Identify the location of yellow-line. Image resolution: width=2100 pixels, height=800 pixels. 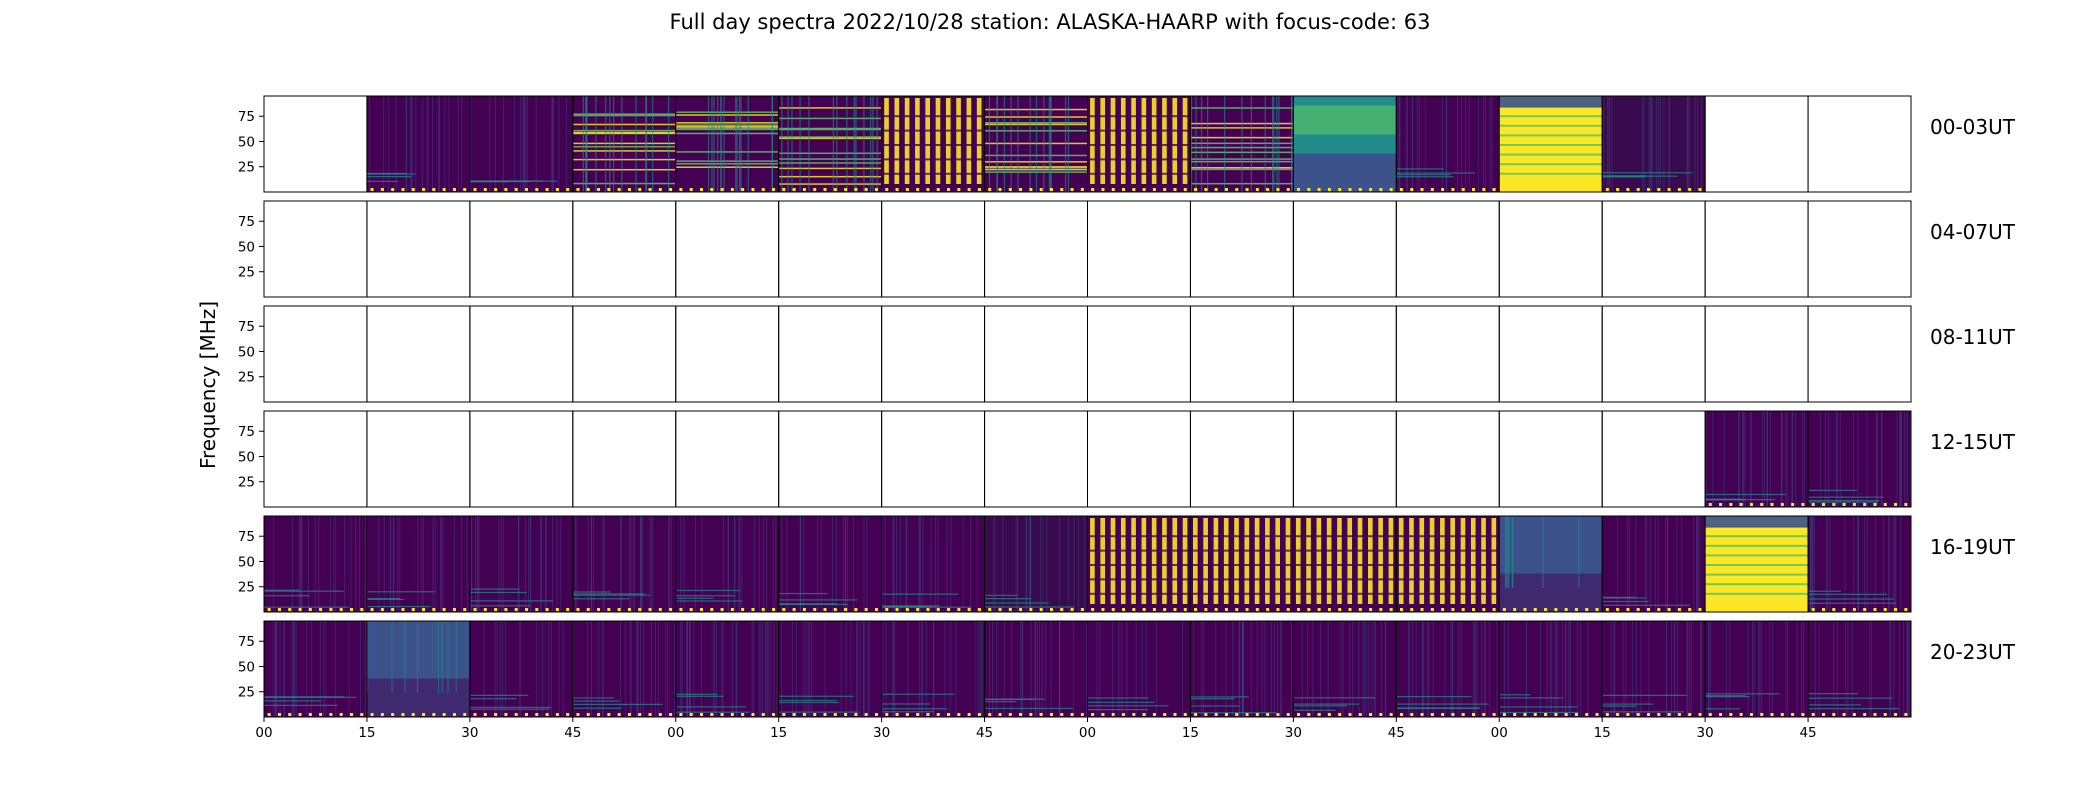
(1551, 164).